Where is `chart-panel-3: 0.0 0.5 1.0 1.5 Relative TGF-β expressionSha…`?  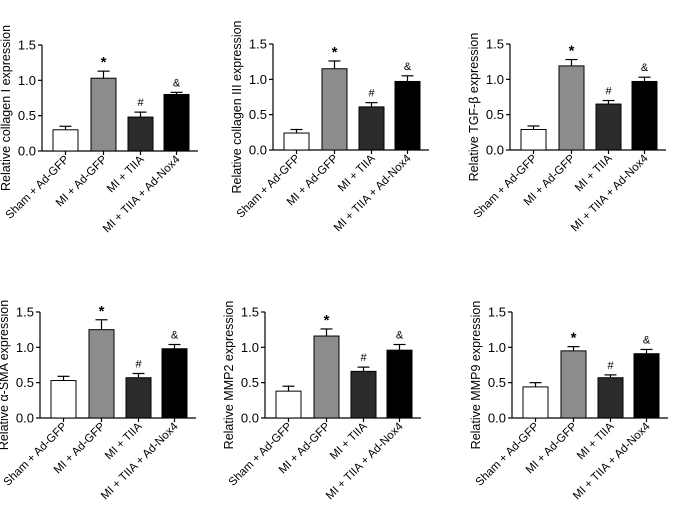 chart-panel-3: 0.0 0.5 1.0 1.5 Relative TGF-β expressionSha… is located at coordinates (566, 133).